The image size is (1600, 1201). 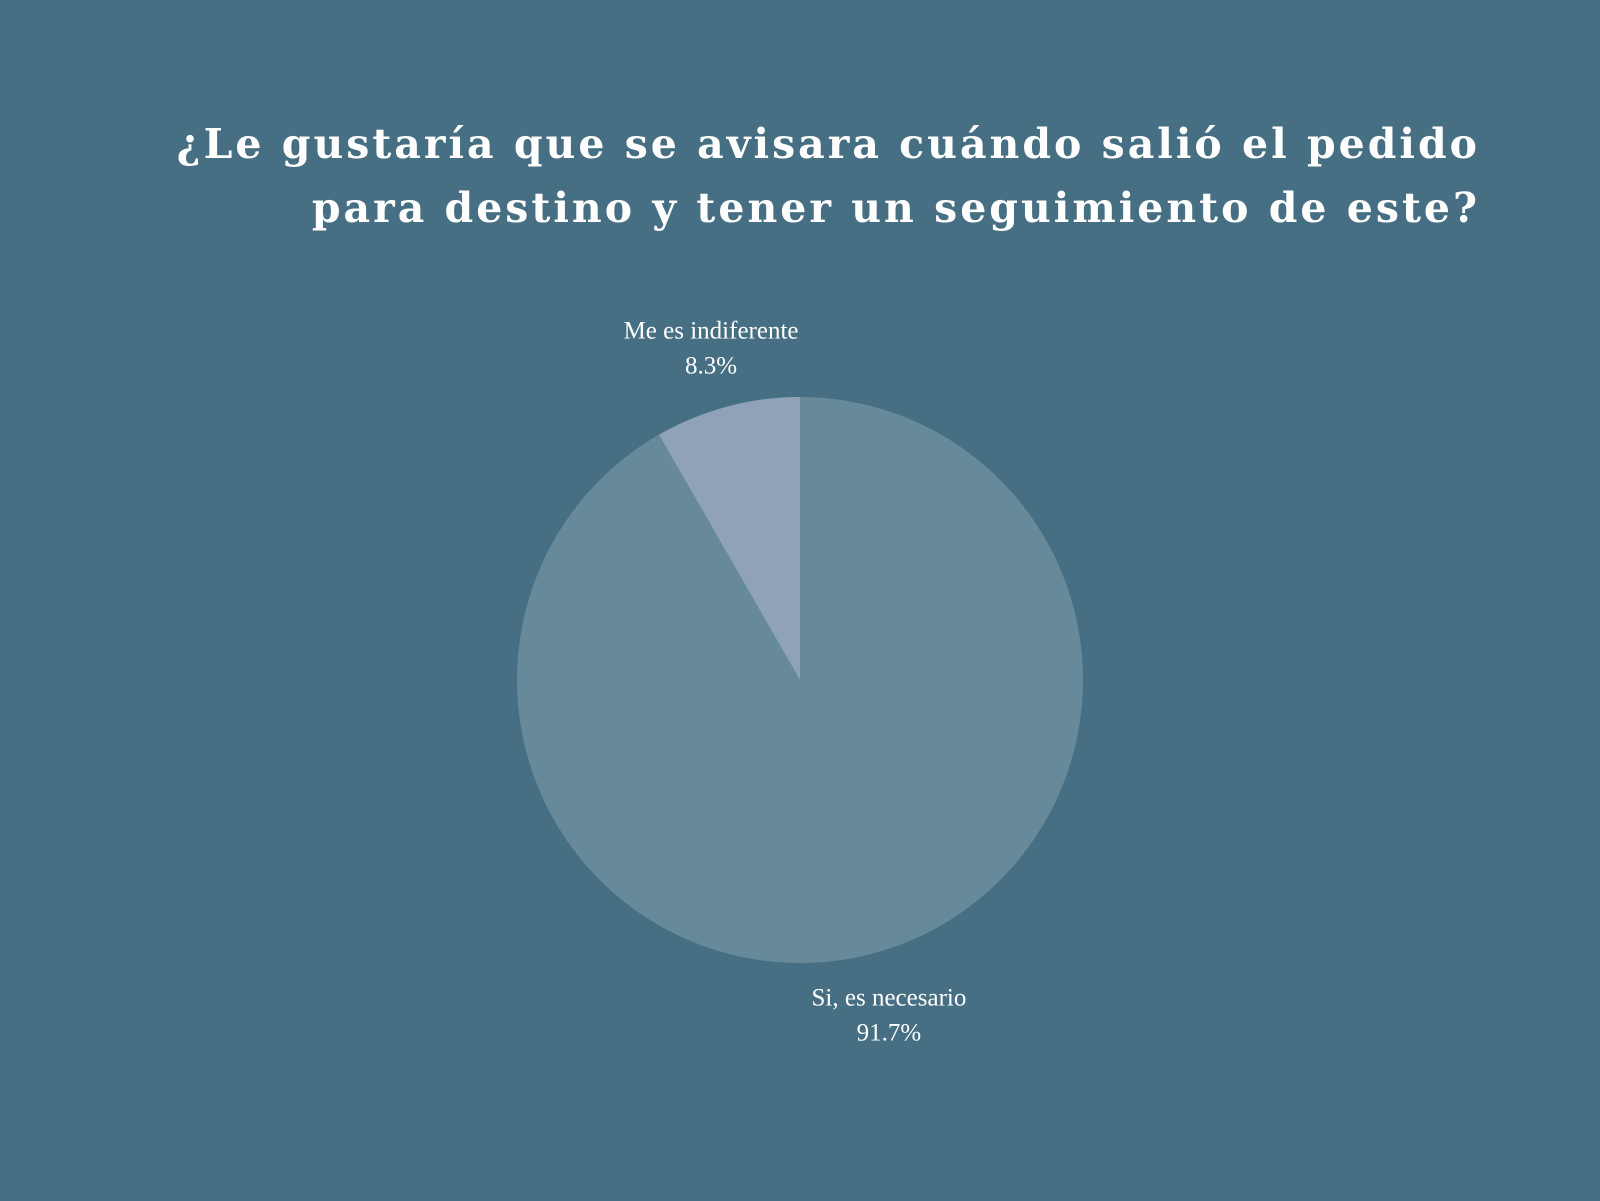 What do you see at coordinates (889, 1032) in the screenshot?
I see `slice-label-value-0: 91.7%` at bounding box center [889, 1032].